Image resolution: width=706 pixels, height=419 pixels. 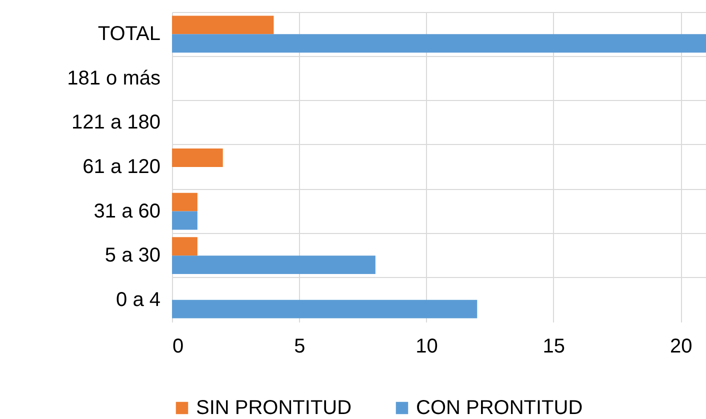 I want to click on x-tick-label: 10, so click(x=427, y=347).